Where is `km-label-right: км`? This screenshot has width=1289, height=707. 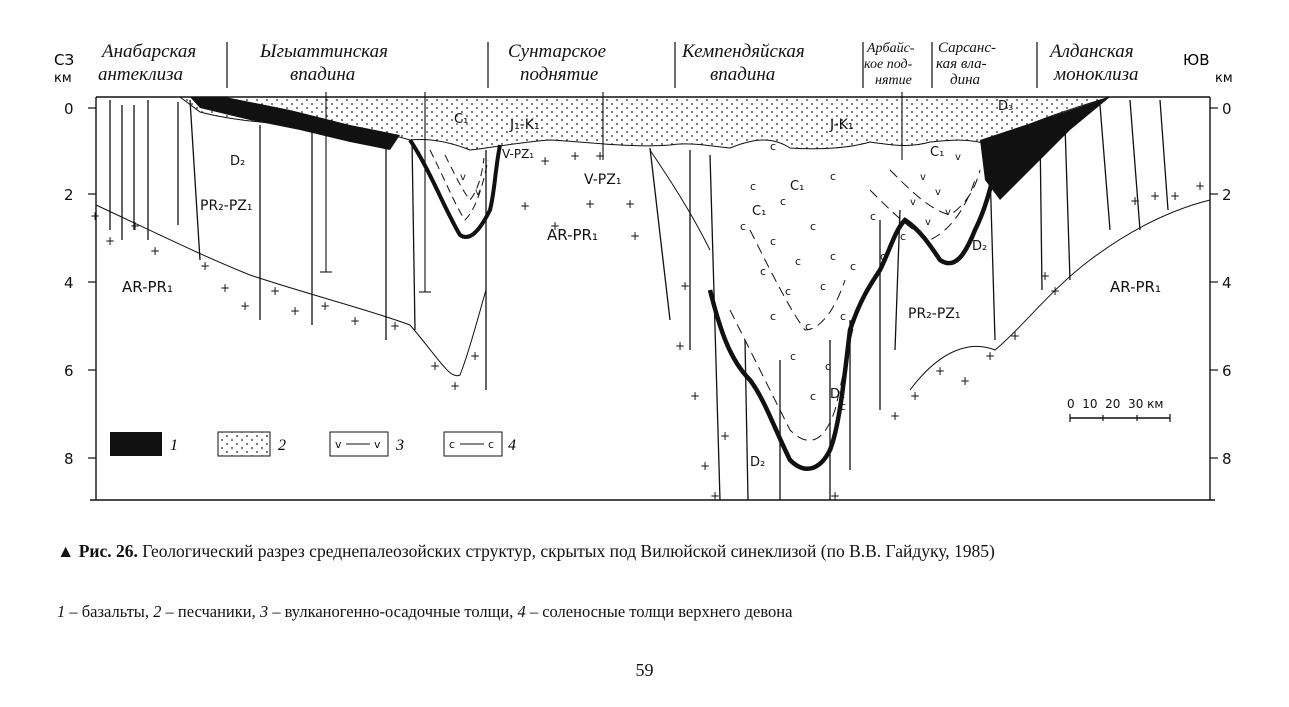
km-label-right: км is located at coordinates (1224, 78).